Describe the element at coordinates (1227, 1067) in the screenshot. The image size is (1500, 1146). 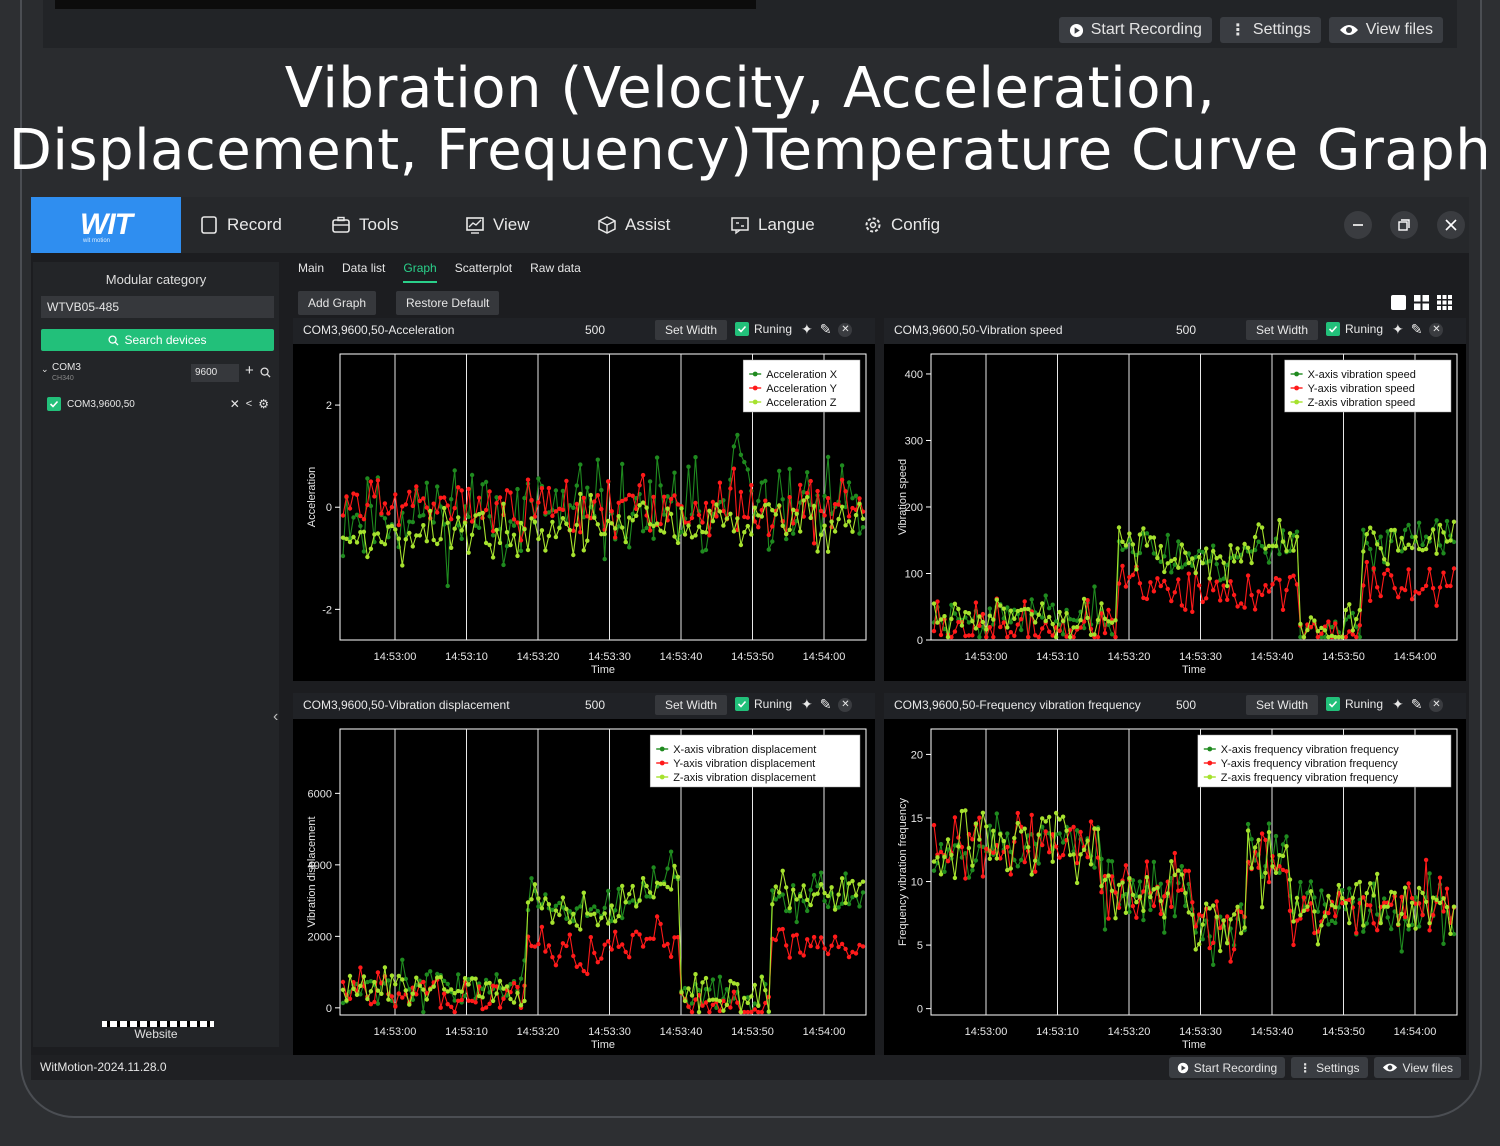
I see `start-recording-button: Start Recording` at that location.